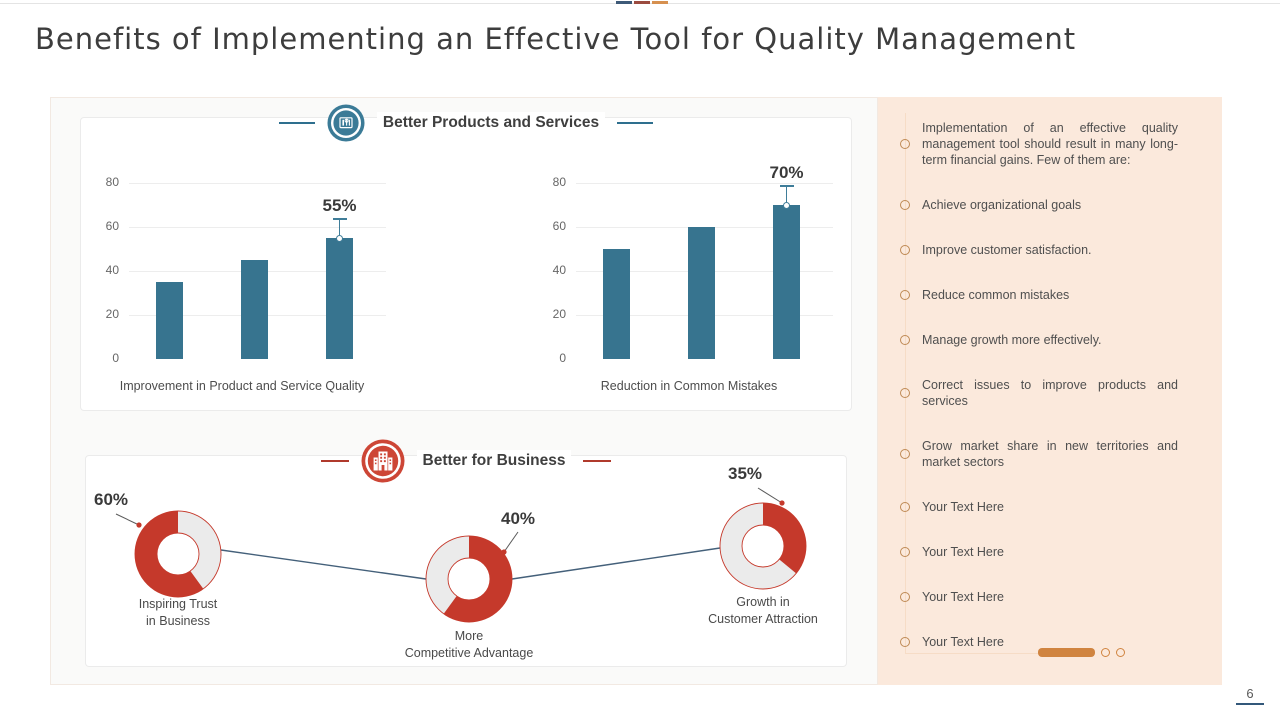 The width and height of the screenshot is (1280, 720). I want to click on progress-bar, so click(1066, 652).